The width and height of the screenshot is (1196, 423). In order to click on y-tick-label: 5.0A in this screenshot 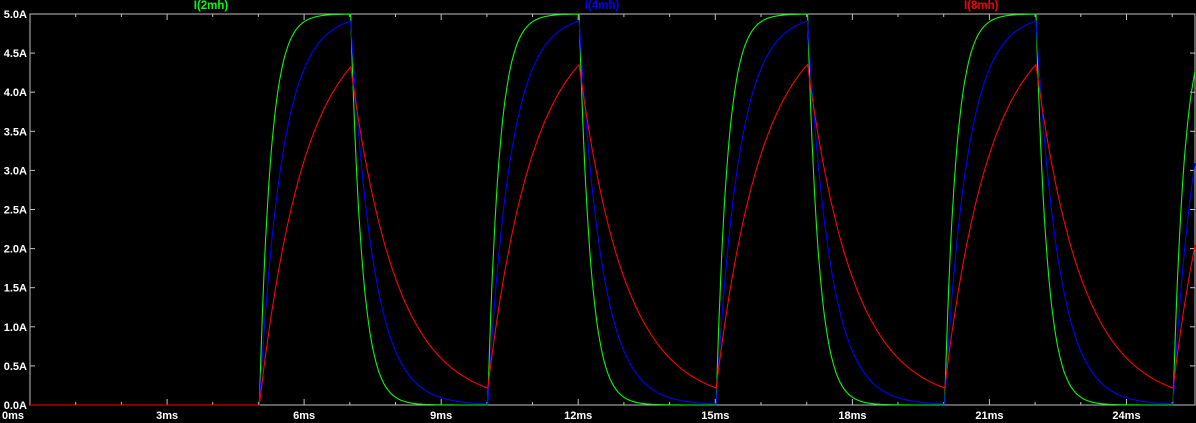, I will do `click(15, 15)`.